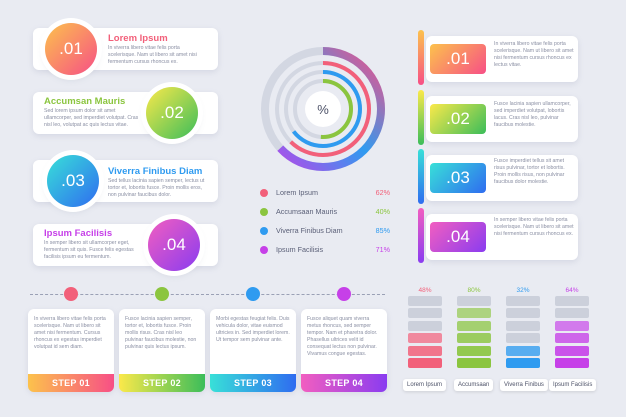 Image resolution: width=626 pixels, height=417 pixels. Describe the element at coordinates (325, 249) in the screenshot. I see `legend-row-4: Ipsum Facilisis 71%` at that location.